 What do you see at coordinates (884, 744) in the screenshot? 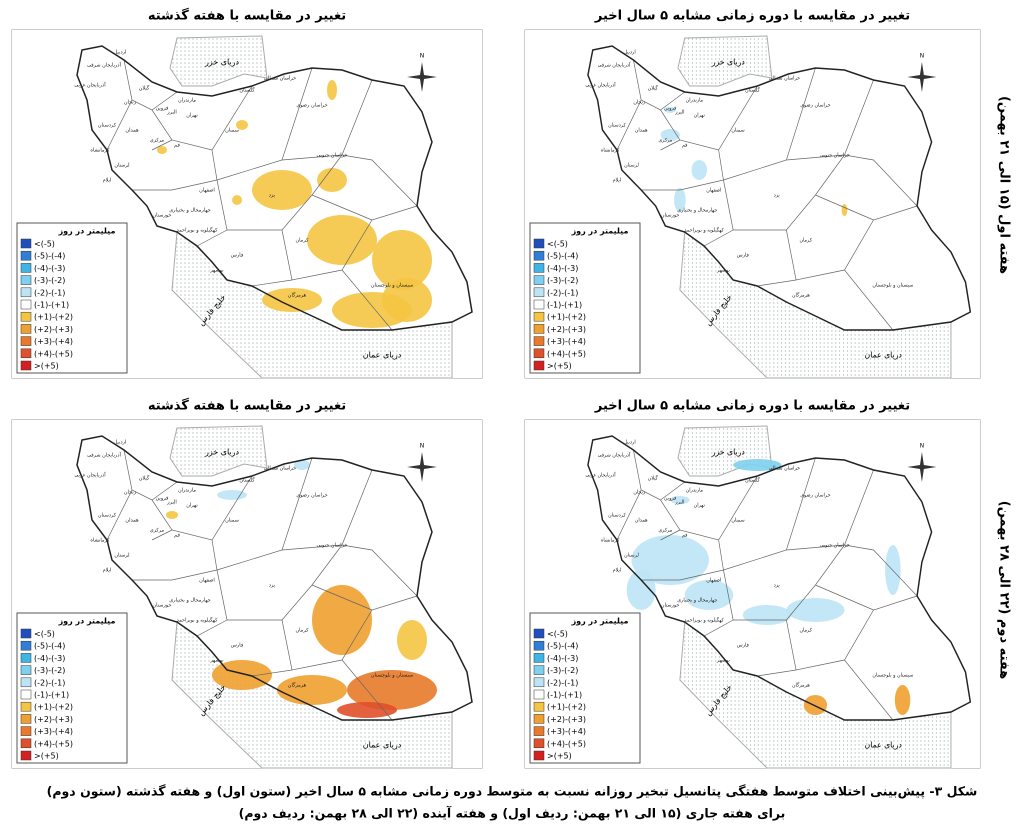
I see `sea-label: دریای عمان` at bounding box center [884, 744].